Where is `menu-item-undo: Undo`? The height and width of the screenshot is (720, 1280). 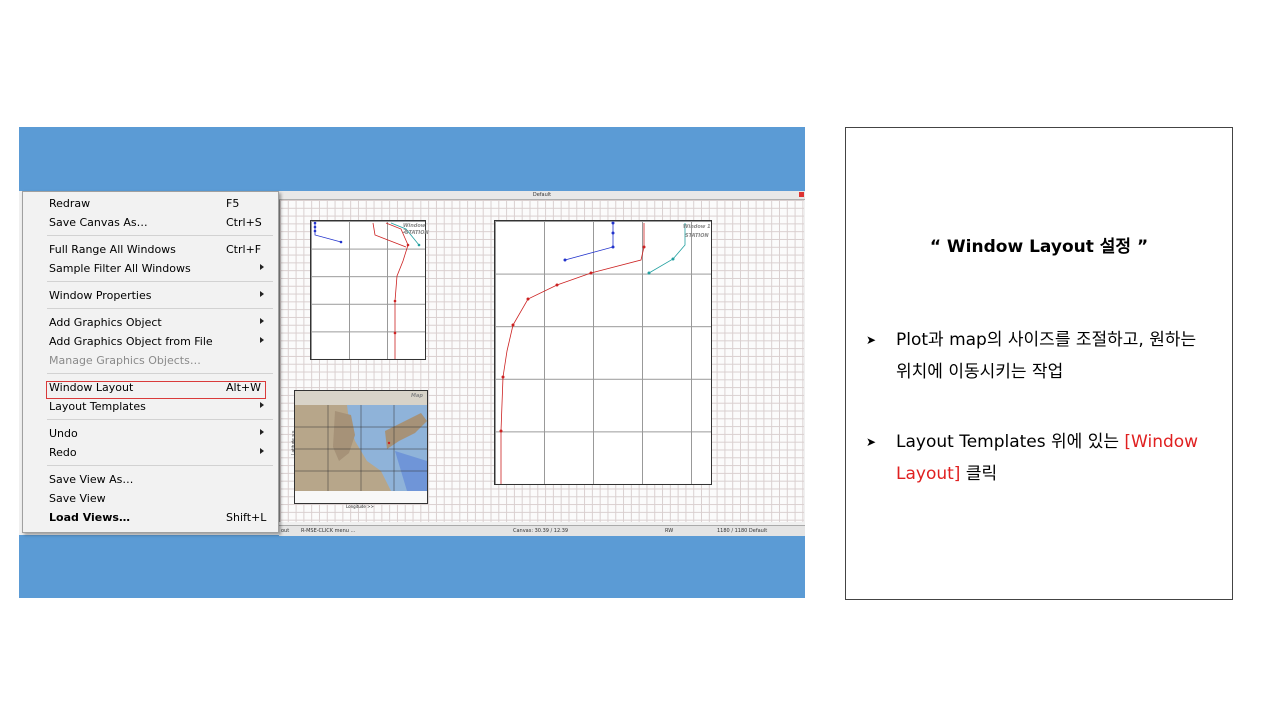
menu-item-undo: Undo is located at coordinates (150, 433).